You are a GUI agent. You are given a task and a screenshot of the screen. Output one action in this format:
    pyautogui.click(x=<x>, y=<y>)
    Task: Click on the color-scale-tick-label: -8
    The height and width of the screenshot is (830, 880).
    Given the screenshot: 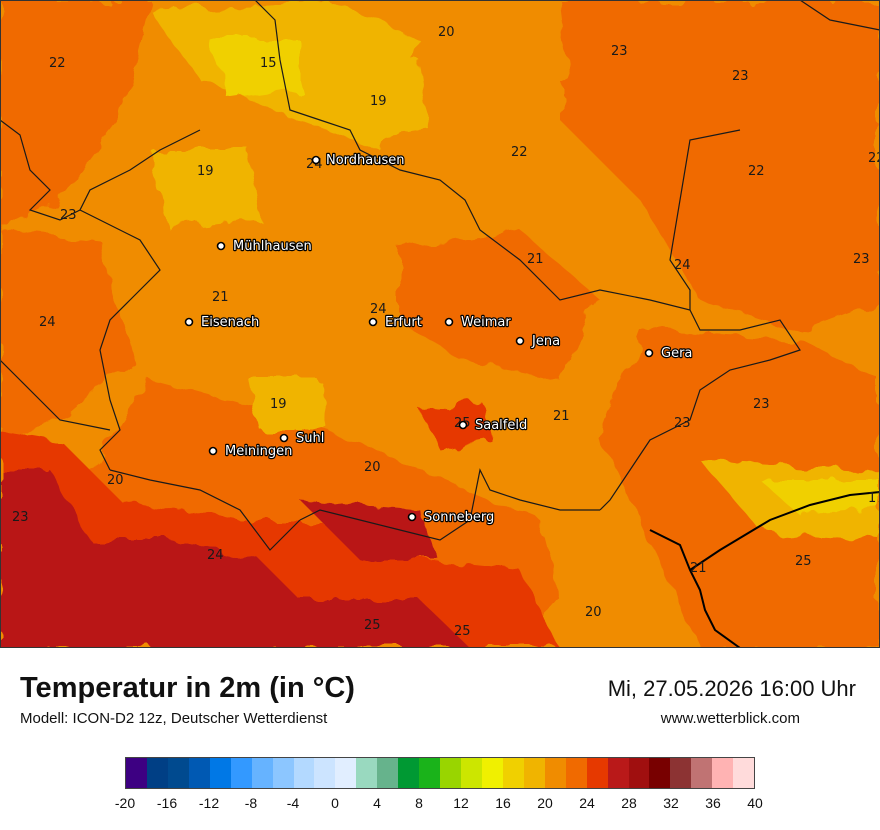 What is the action you would take?
    pyautogui.click(x=251, y=803)
    